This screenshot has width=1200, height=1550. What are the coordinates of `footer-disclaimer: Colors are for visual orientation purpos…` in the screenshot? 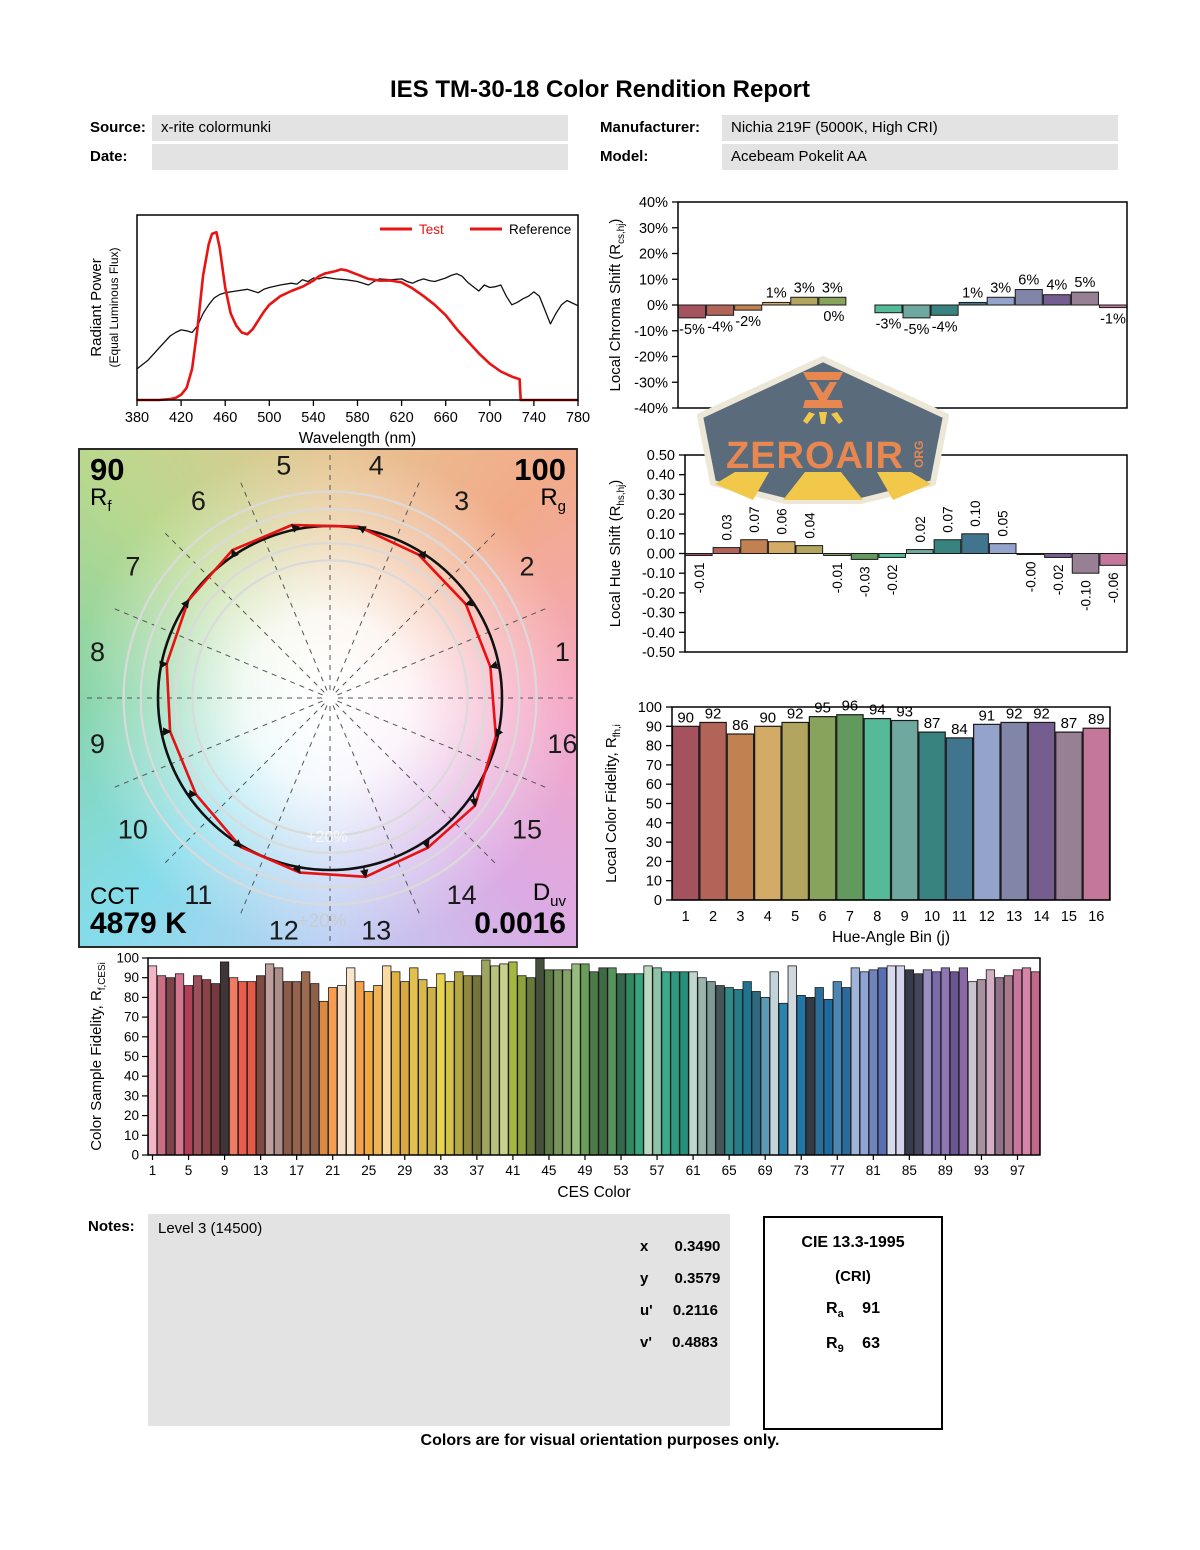 It's located at (600, 1440).